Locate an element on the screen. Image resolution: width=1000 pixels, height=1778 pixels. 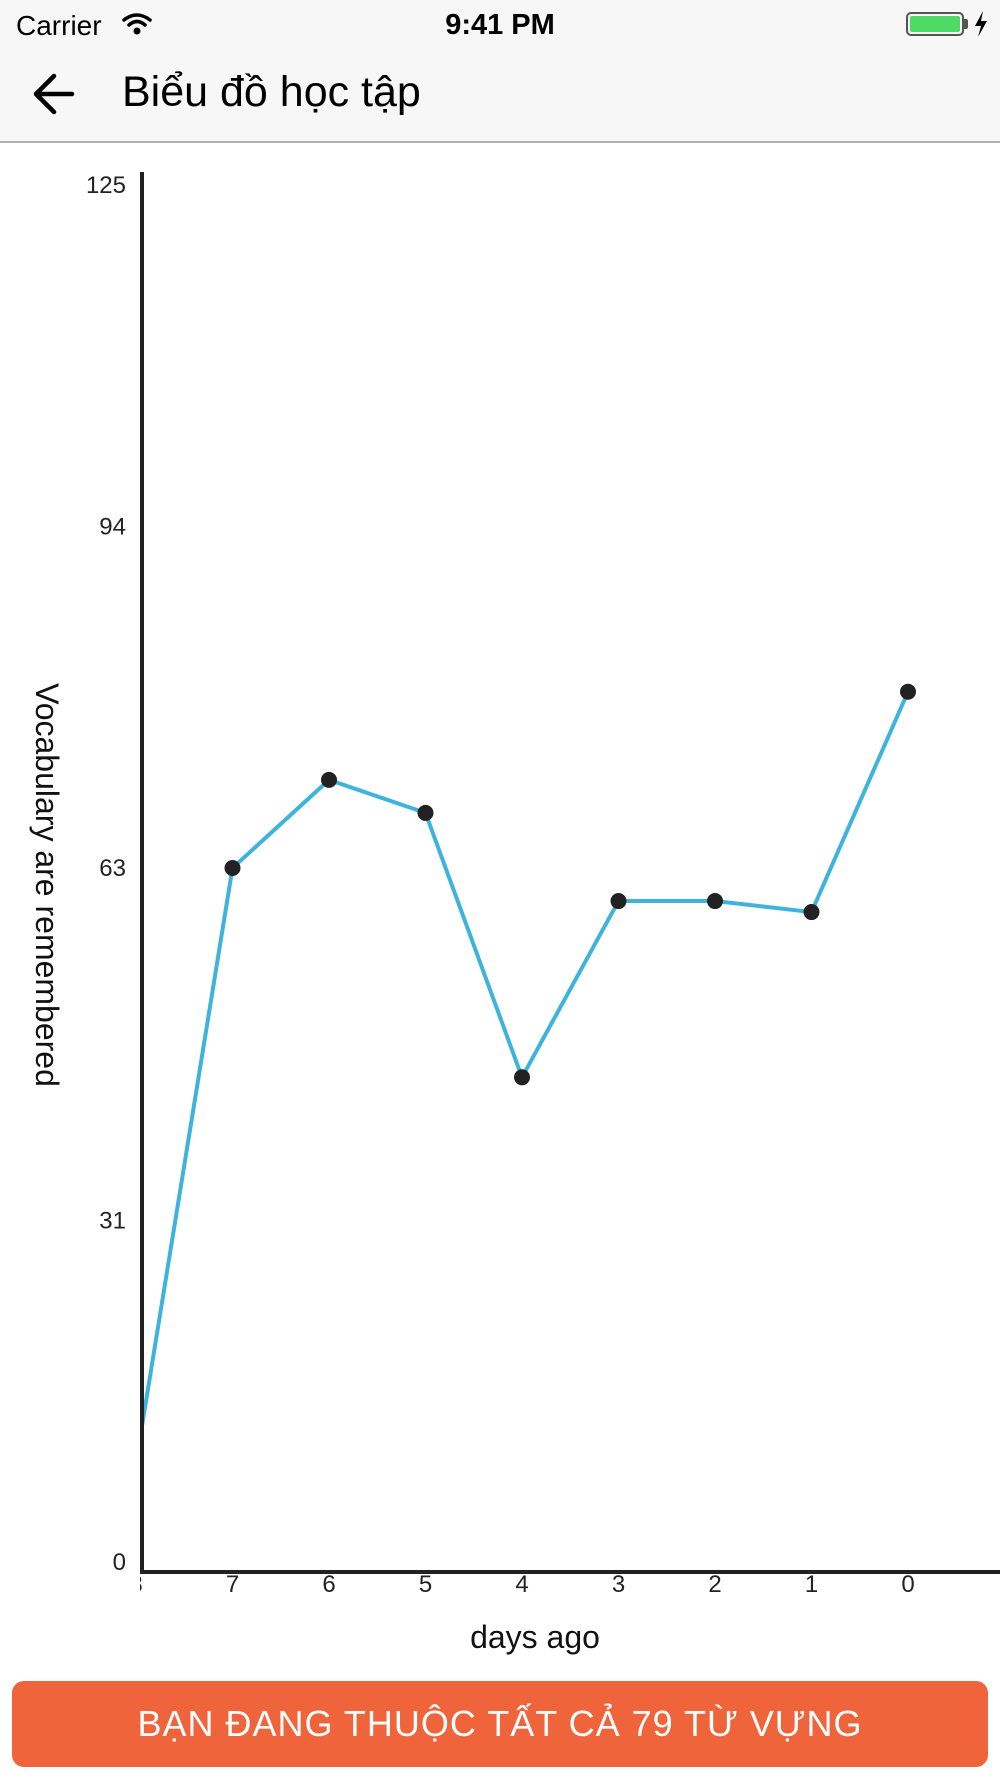
y-tick-label: 125 is located at coordinates (106, 185).